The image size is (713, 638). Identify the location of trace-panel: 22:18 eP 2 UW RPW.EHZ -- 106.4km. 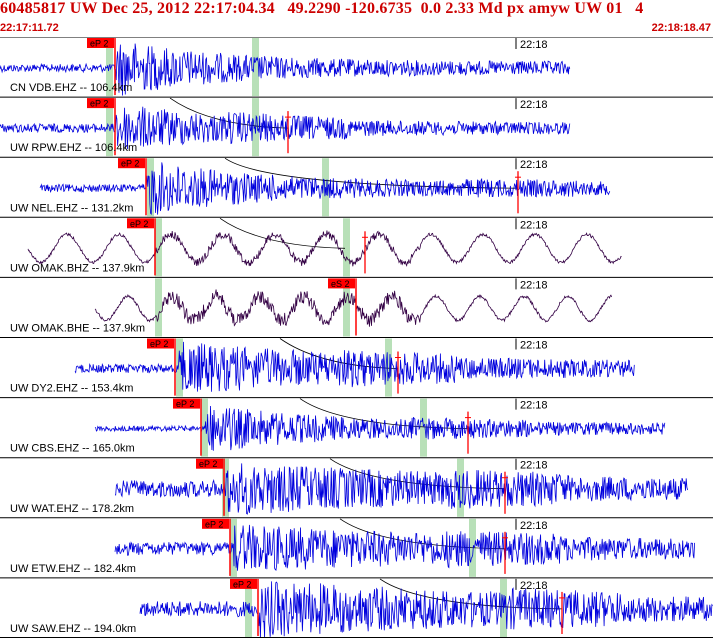
(356, 126).